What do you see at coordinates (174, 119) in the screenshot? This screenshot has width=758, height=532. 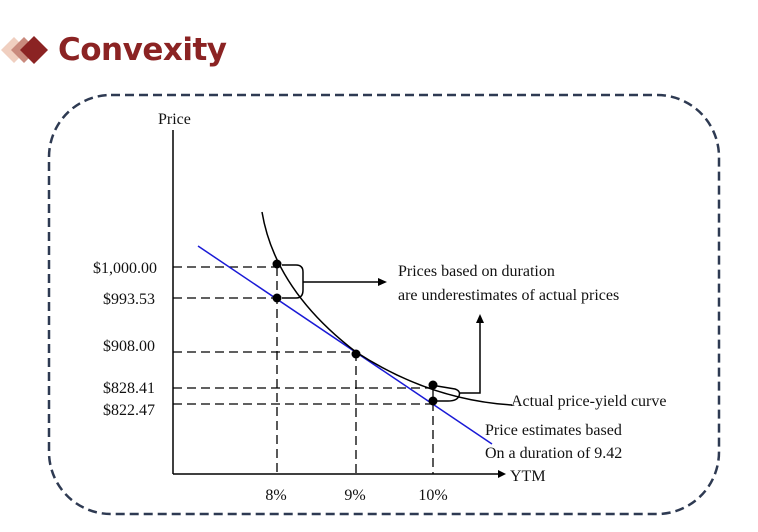 I see `y-axis-label: Price` at bounding box center [174, 119].